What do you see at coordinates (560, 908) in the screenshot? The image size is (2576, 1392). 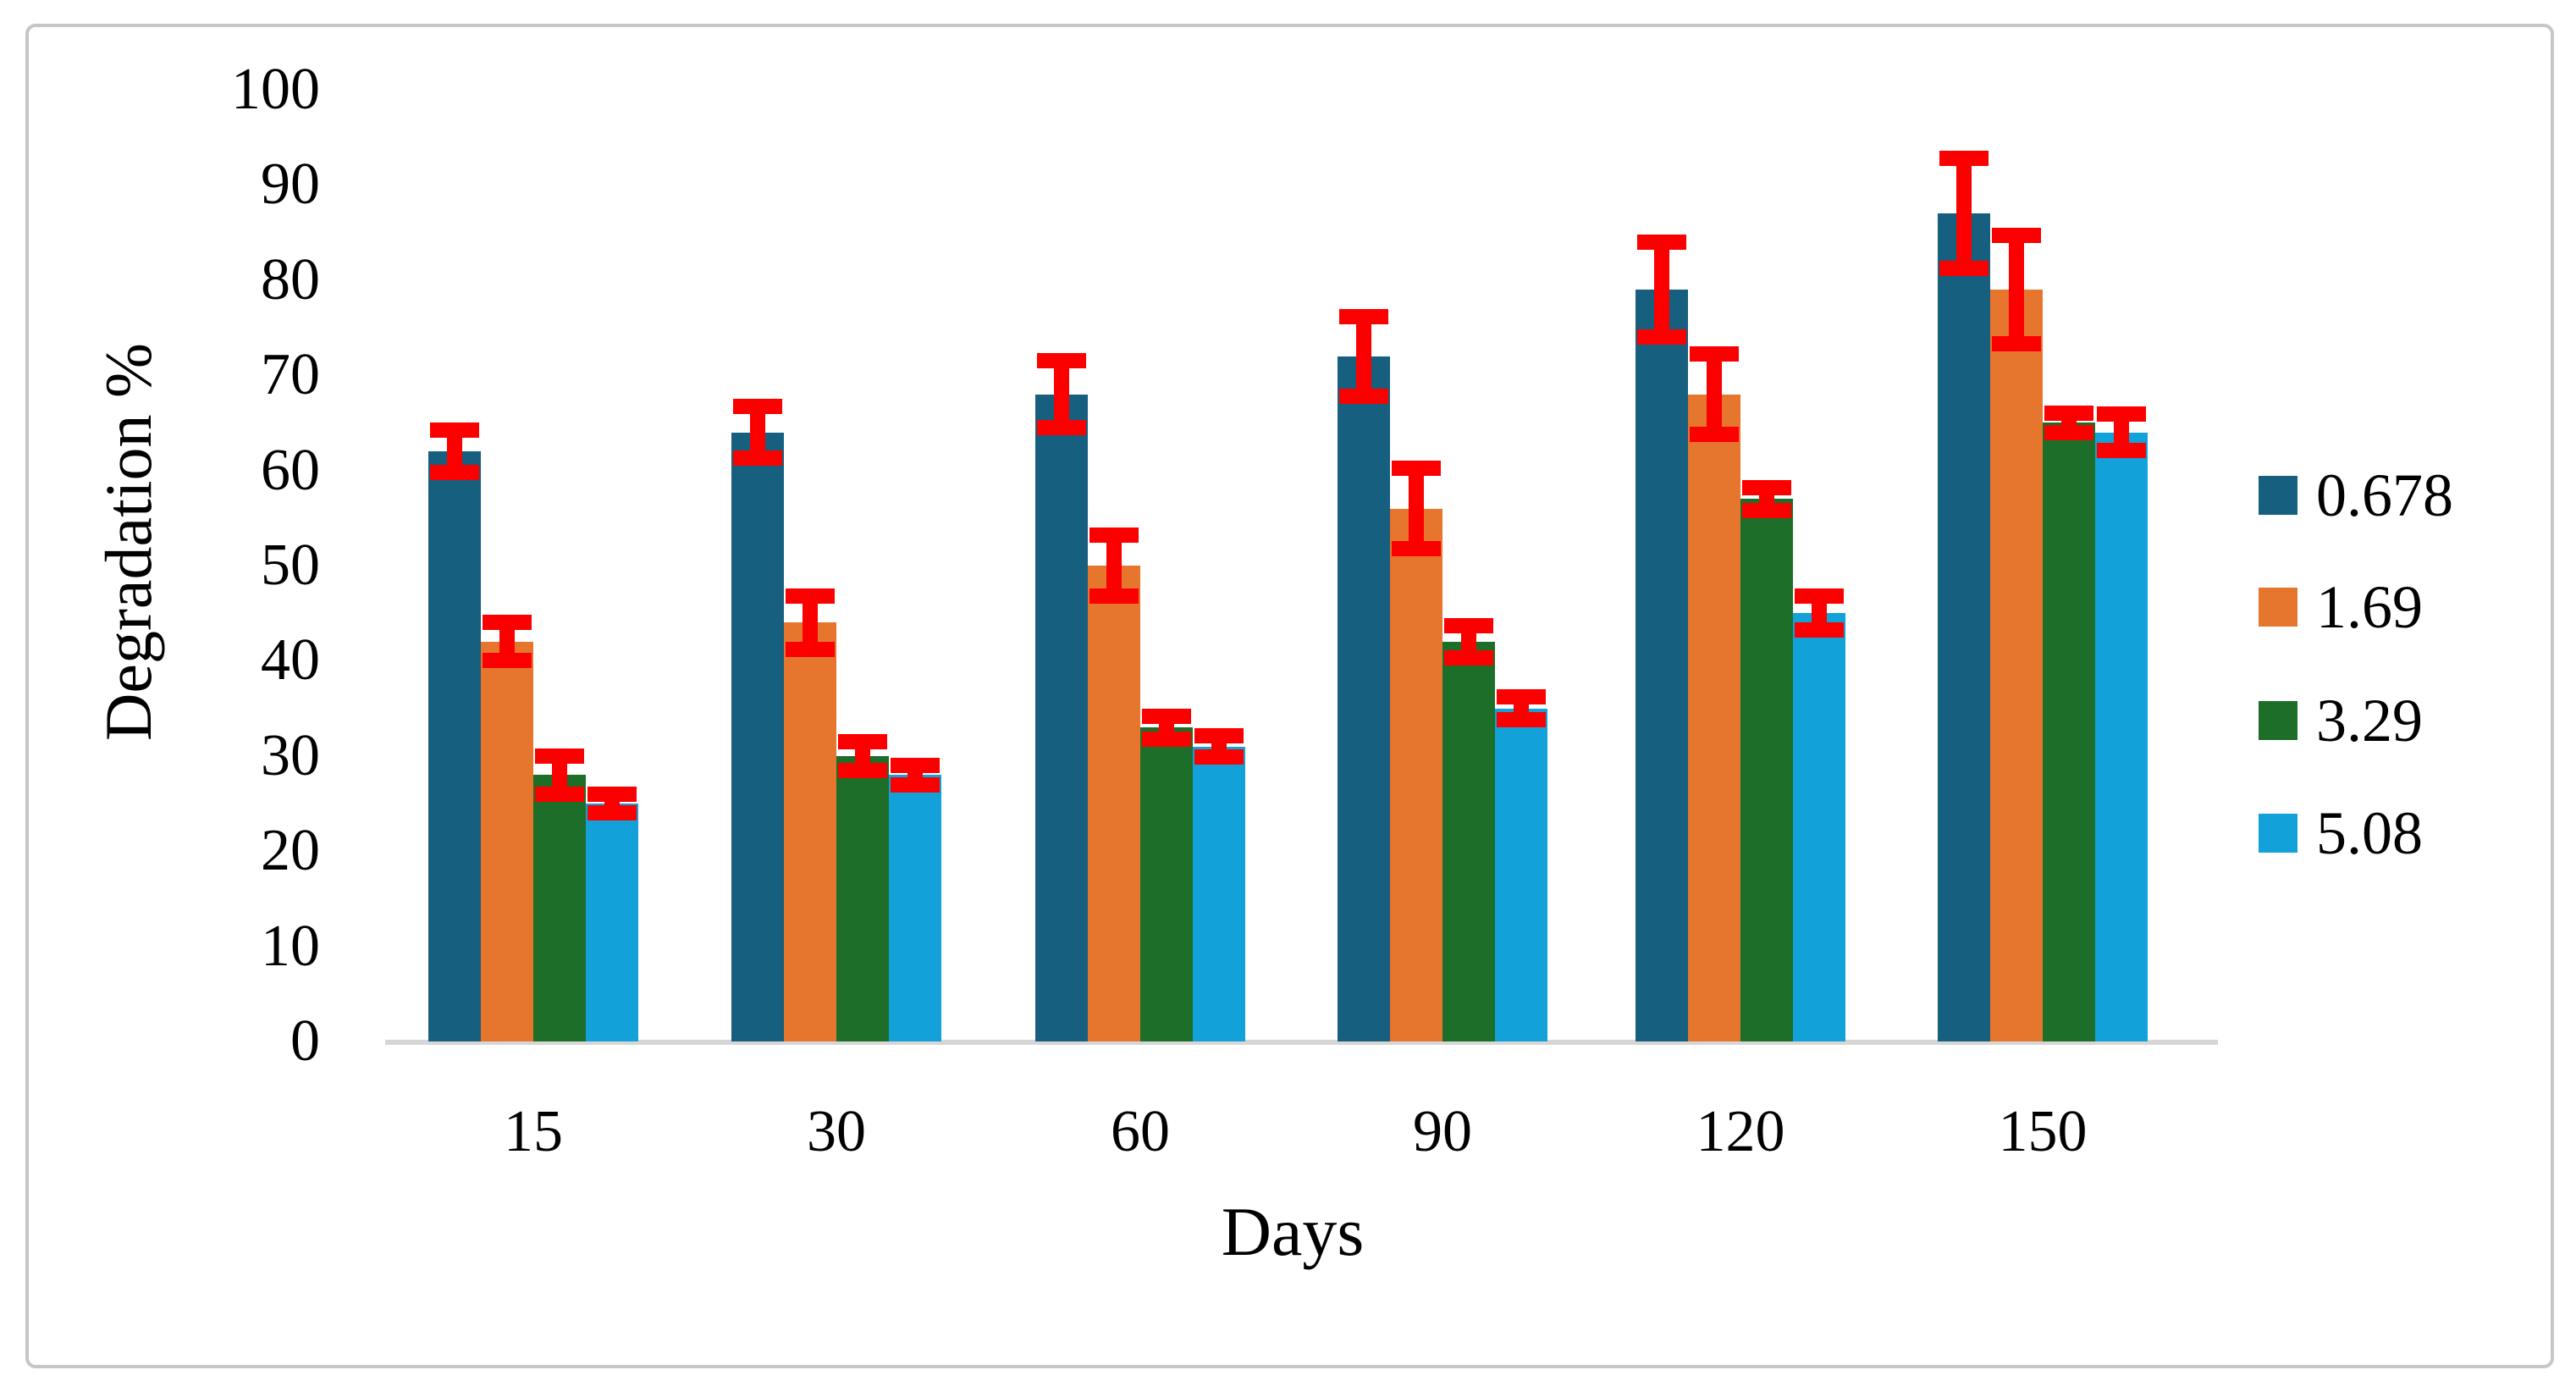 I see `bar-3.29-day15` at bounding box center [560, 908].